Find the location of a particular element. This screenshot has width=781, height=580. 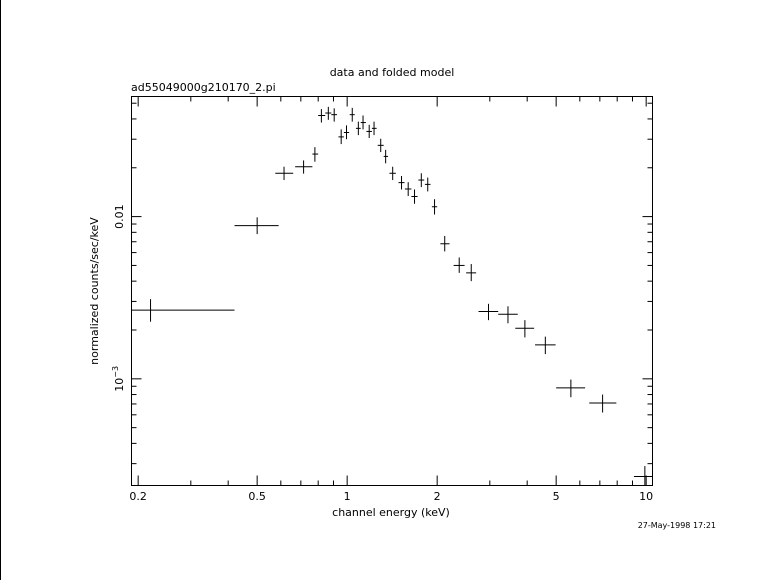

x-axis-tick-labels: 0.2 0.5 1 2 5 10 is located at coordinates (391, 496).